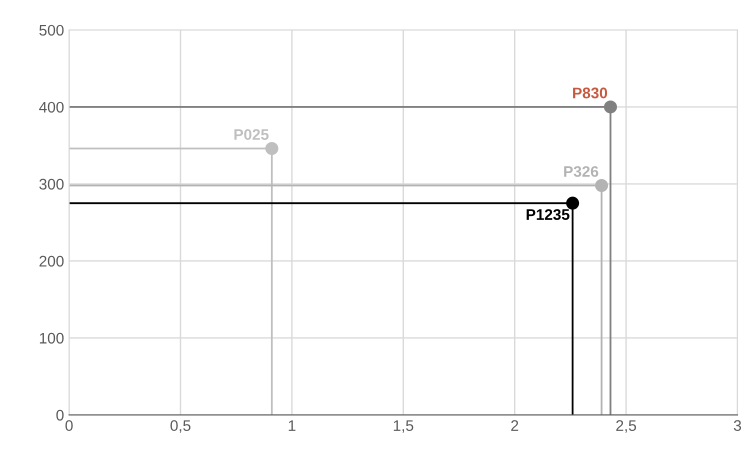 This screenshot has height=461, width=751. Describe the element at coordinates (581, 171) in the screenshot. I see `series-label: P326` at that location.